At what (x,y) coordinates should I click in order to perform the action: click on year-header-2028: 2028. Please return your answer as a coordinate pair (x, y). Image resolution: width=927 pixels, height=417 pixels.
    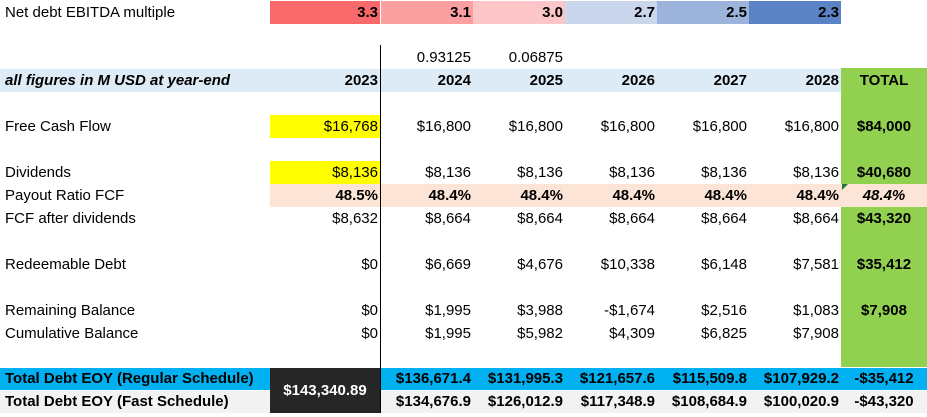
    Looking at the image, I should click on (822, 80).